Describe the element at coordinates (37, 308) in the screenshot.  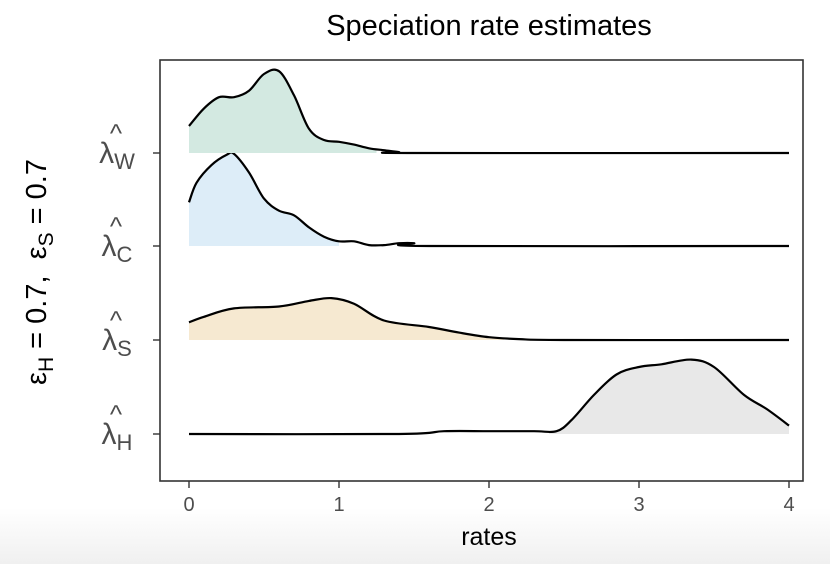
I see `y-title-eq-h: = 0.7,` at that location.